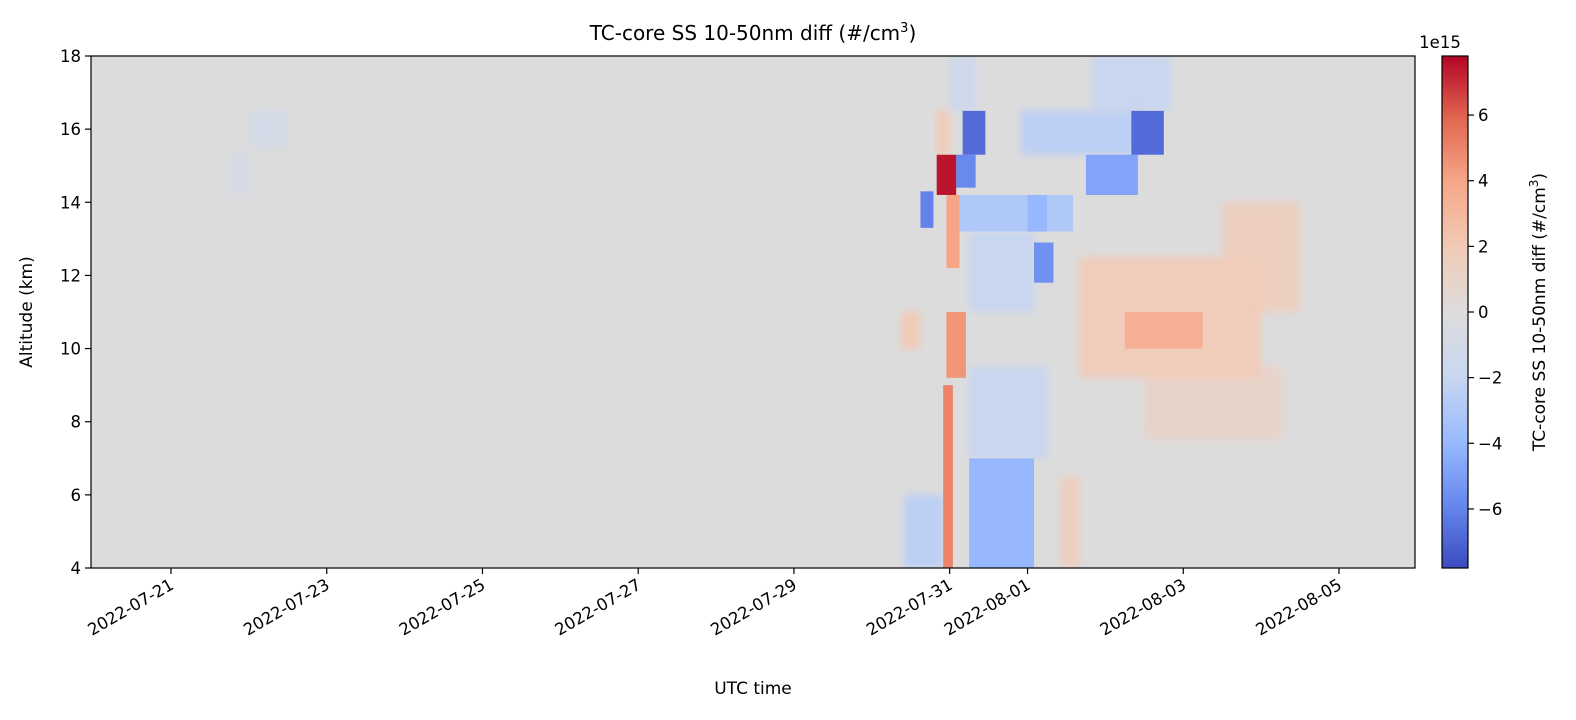  I want to click on colorbar-label: TC-core SS 10-50nm diff (#/cm3), so click(1538, 312).